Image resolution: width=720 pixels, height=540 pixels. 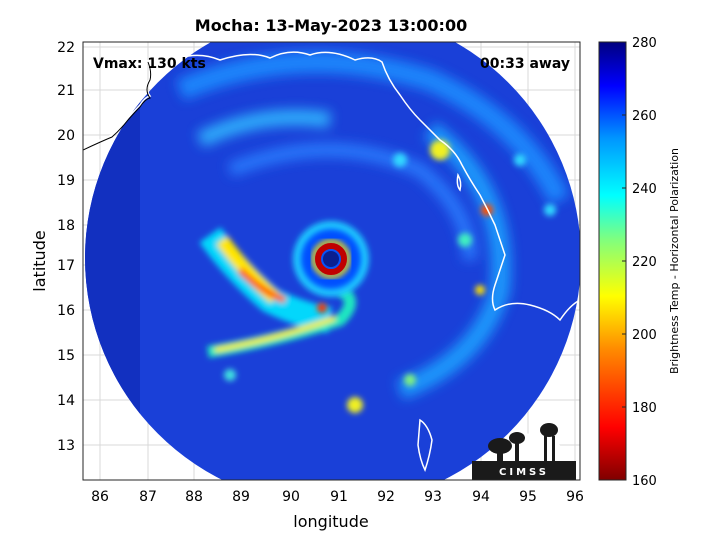 What do you see at coordinates (644, 116) in the screenshot?
I see `colorbar-tick: 260` at bounding box center [644, 116].